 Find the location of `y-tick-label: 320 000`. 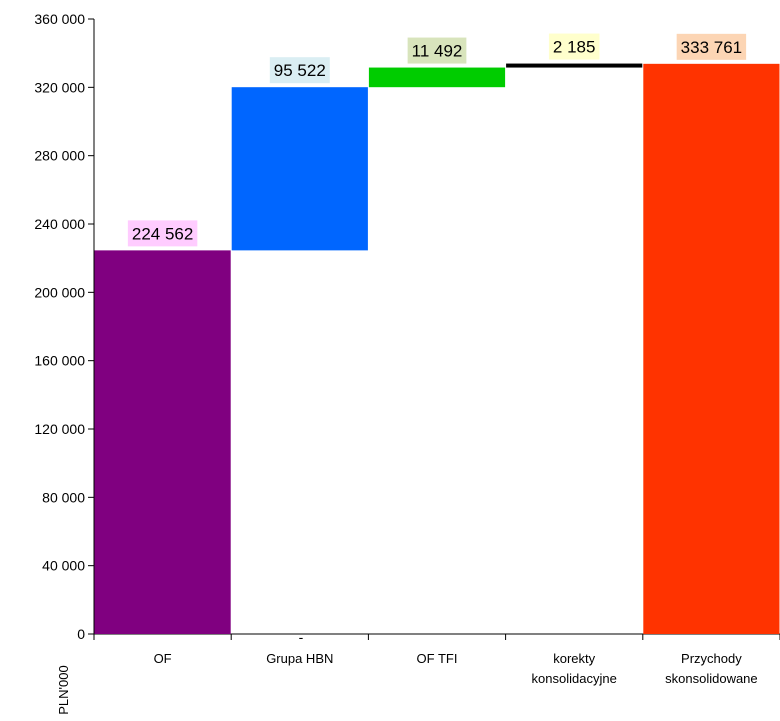

y-tick-label: 320 000 is located at coordinates (59, 87).